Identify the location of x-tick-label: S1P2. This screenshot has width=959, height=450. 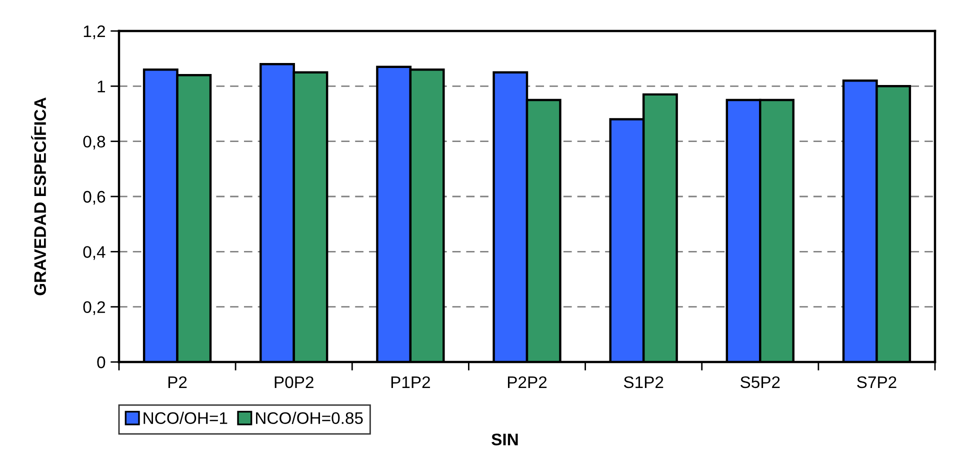
(644, 382).